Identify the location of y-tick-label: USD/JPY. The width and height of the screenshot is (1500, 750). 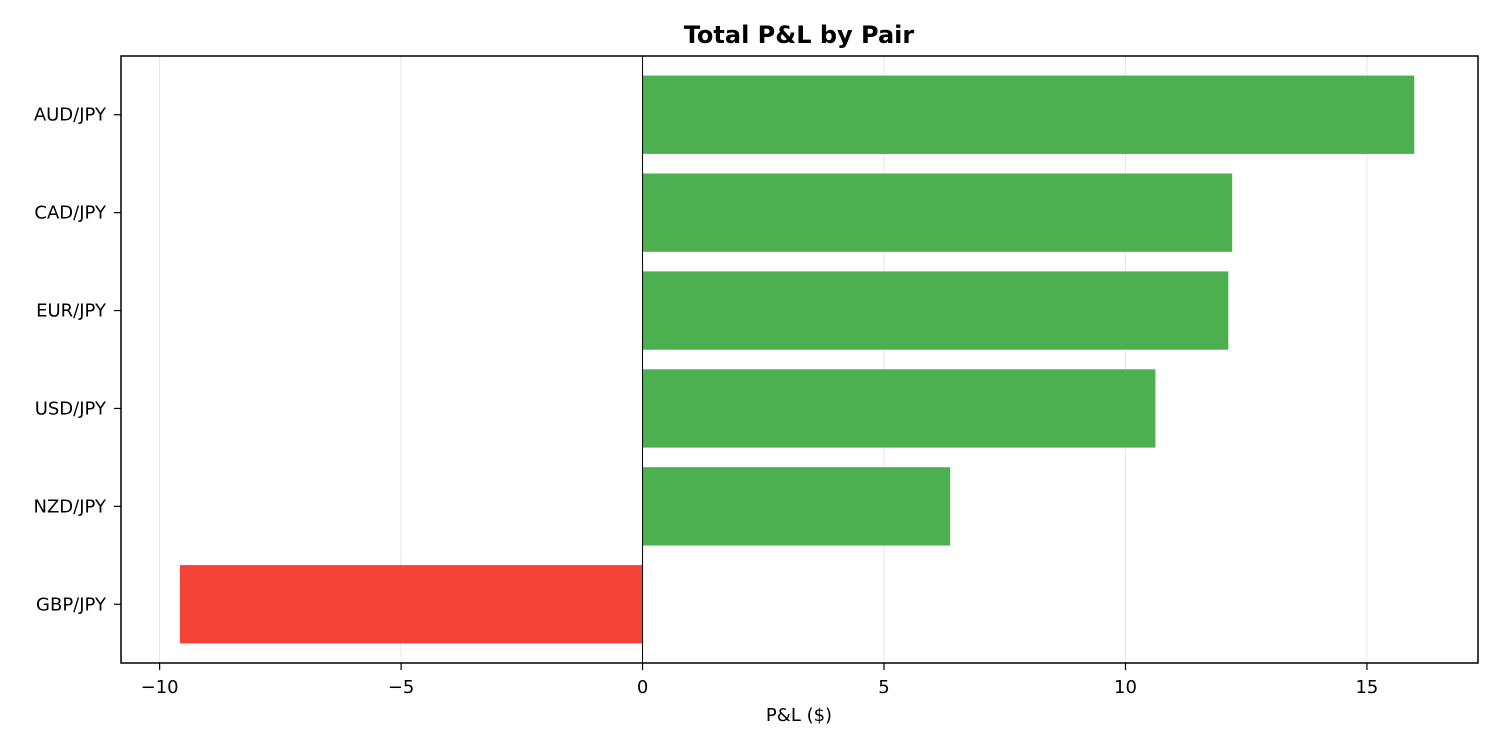
(71, 408).